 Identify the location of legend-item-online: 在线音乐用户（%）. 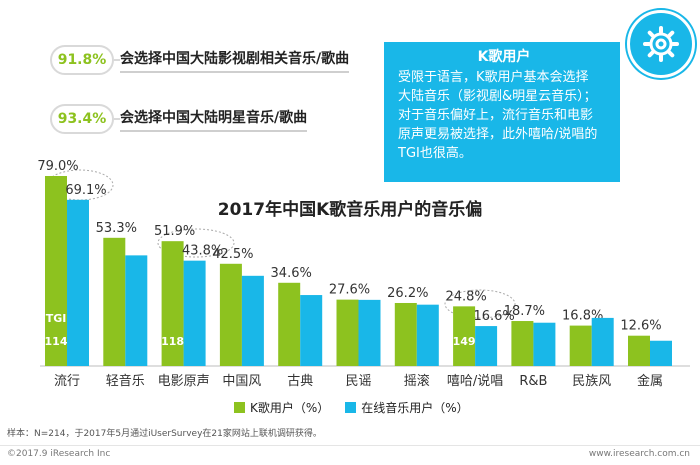
(407, 407).